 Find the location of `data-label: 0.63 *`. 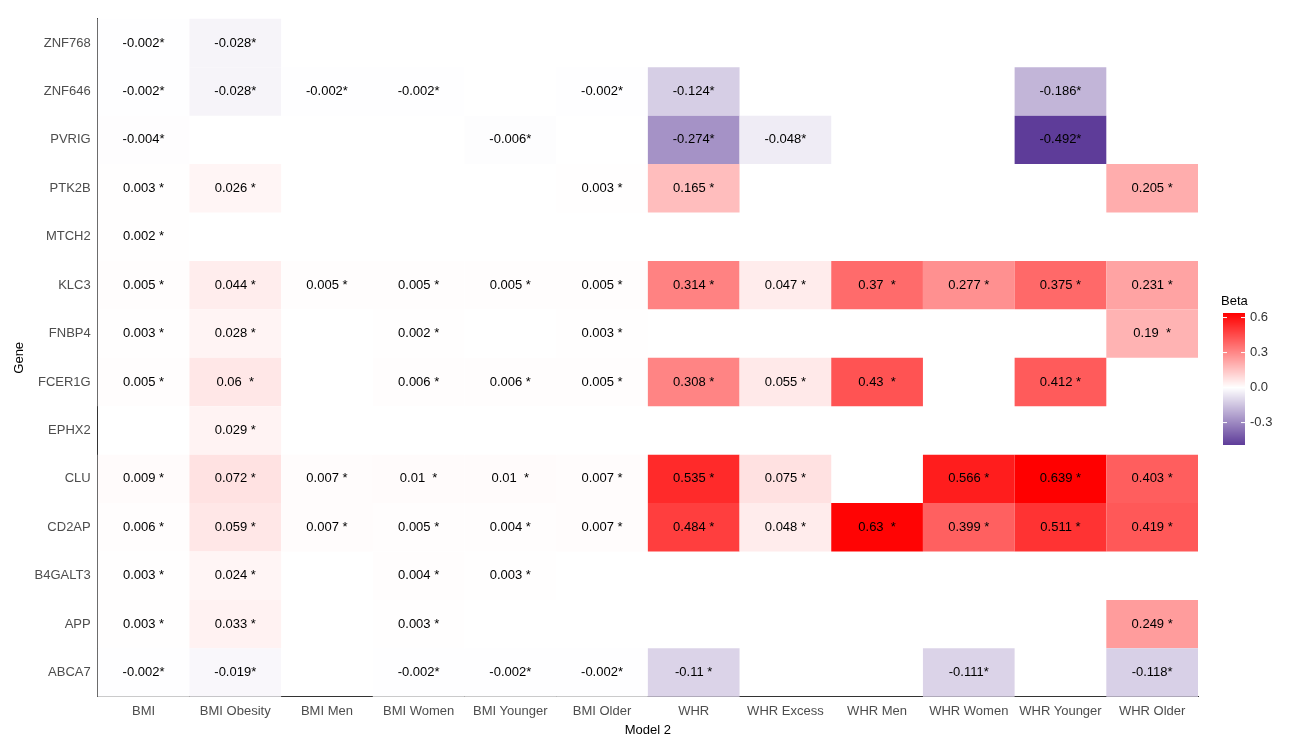

data-label: 0.63 * is located at coordinates (877, 526).